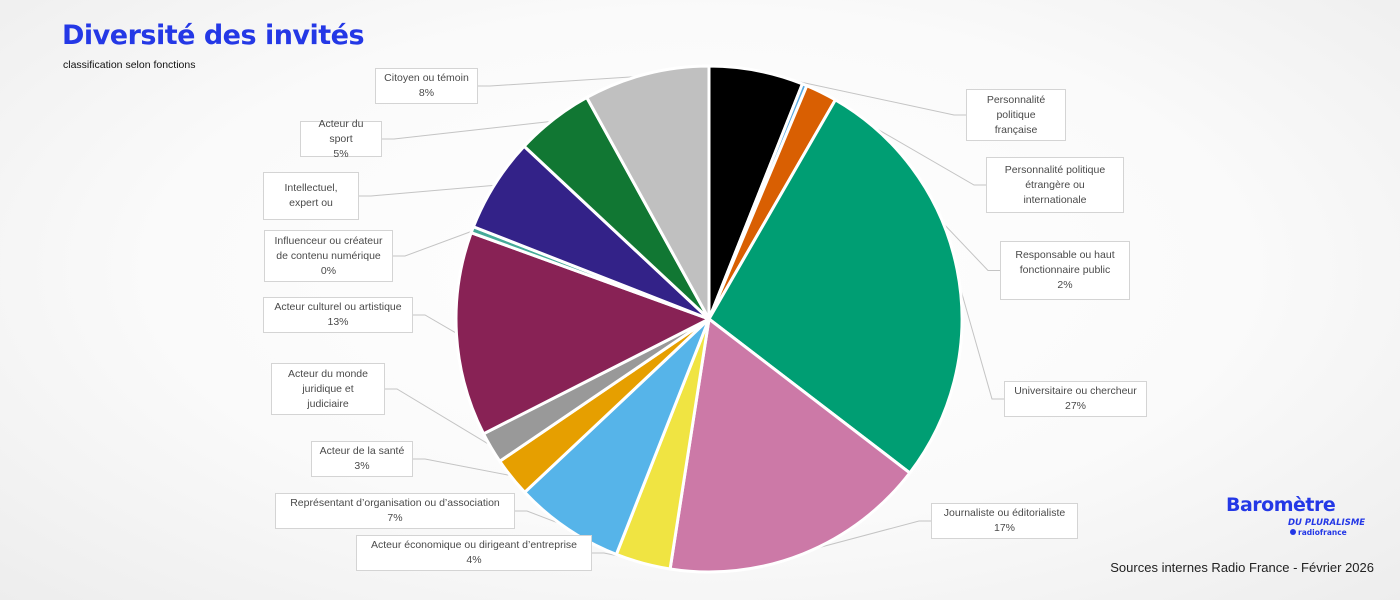 The image size is (1400, 600). What do you see at coordinates (362, 466) in the screenshot?
I see `data-label-line: 3%` at bounding box center [362, 466].